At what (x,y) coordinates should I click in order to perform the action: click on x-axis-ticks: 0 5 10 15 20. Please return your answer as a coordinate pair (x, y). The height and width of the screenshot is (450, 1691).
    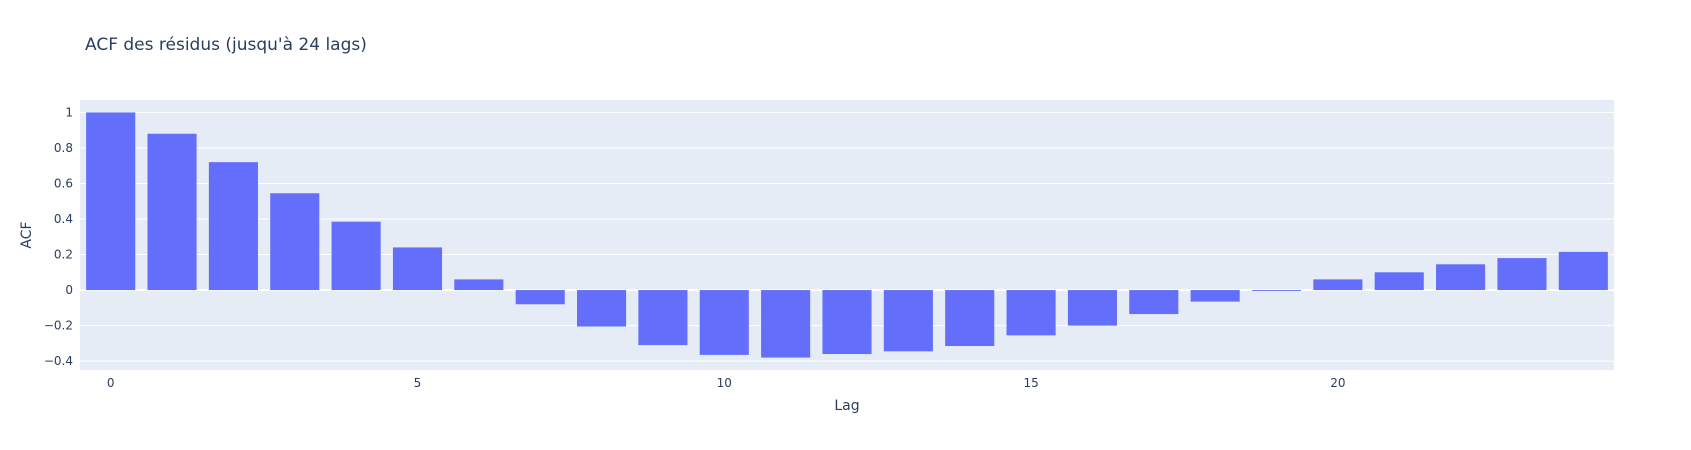
    Looking at the image, I should click on (726, 383).